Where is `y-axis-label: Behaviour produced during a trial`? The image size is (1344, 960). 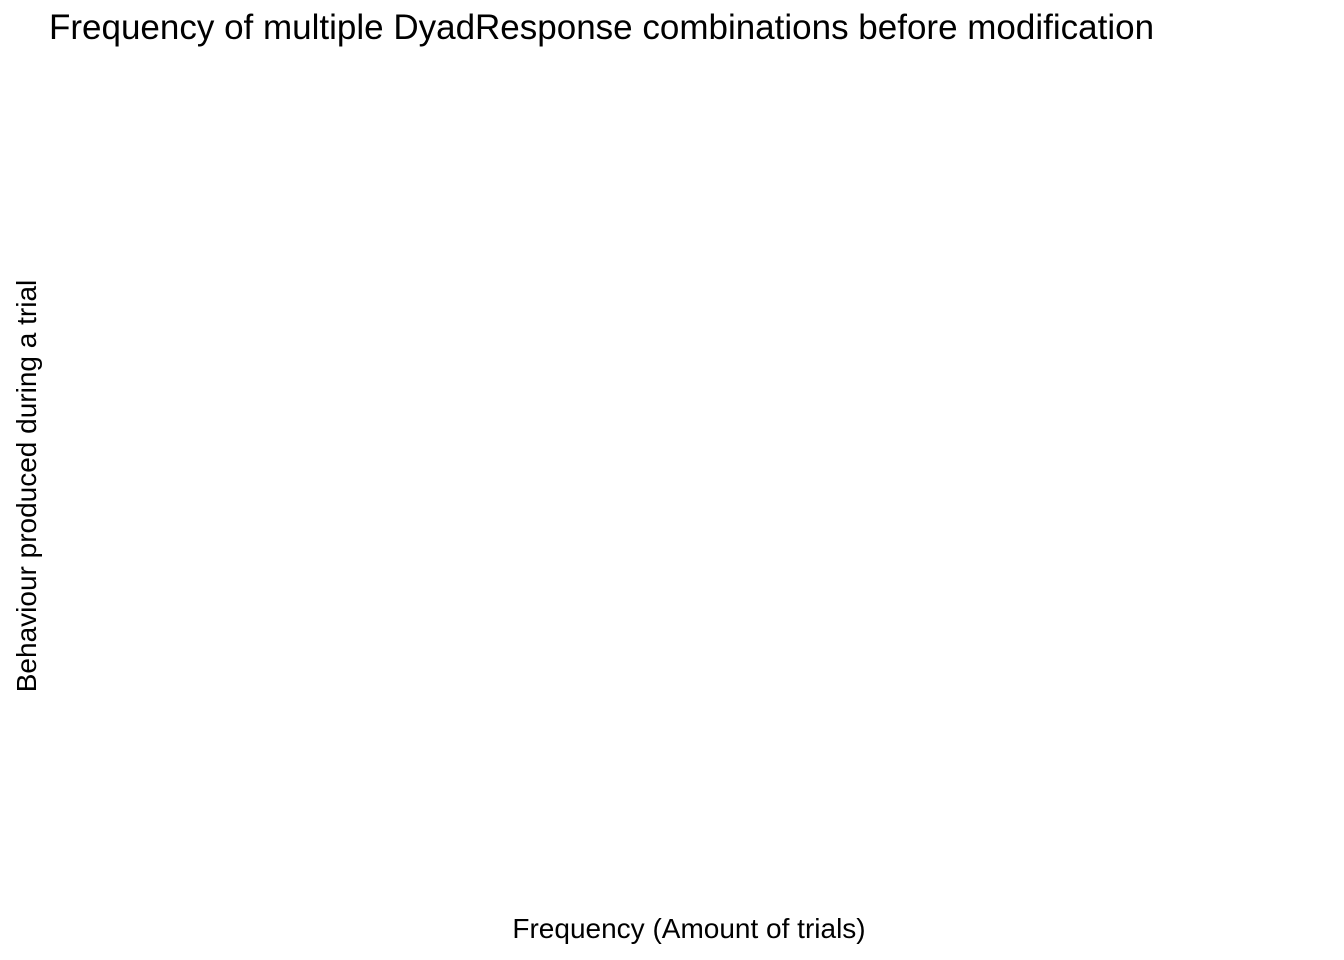 y-axis-label: Behaviour produced during a trial is located at coordinates (26, 486).